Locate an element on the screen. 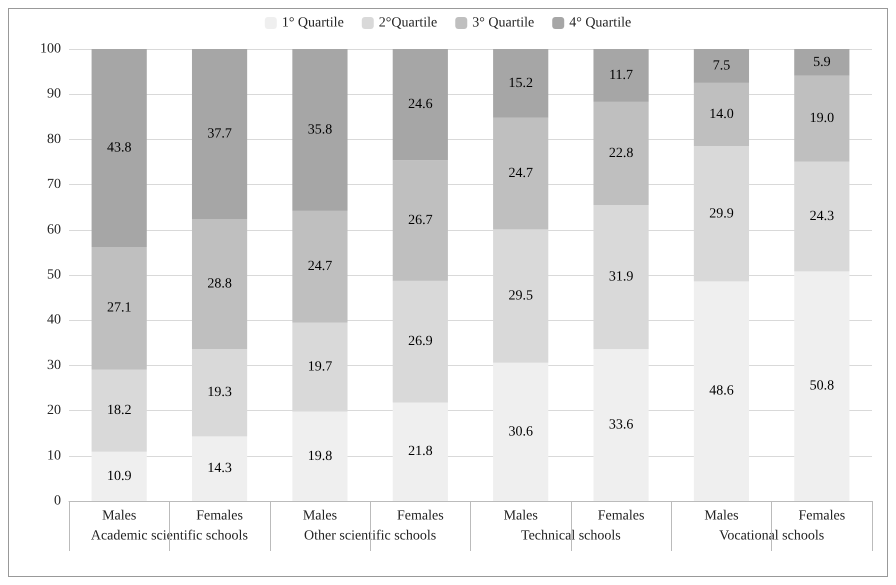 The image size is (896, 585). data-label: 28.8 is located at coordinates (219, 284).